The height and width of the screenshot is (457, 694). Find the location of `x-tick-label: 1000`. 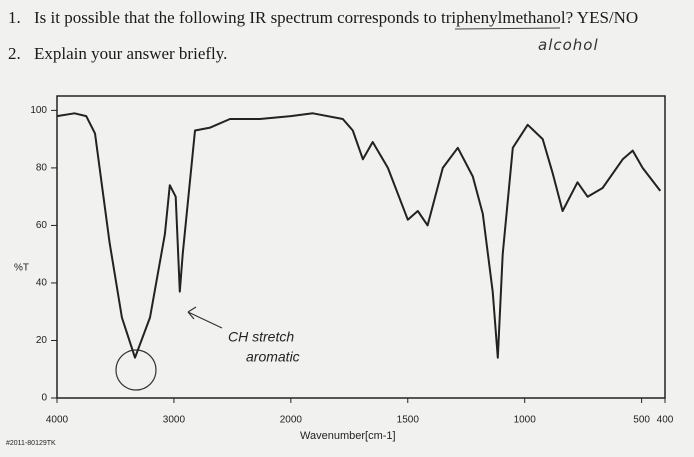

x-tick-label: 1000 is located at coordinates (525, 420).